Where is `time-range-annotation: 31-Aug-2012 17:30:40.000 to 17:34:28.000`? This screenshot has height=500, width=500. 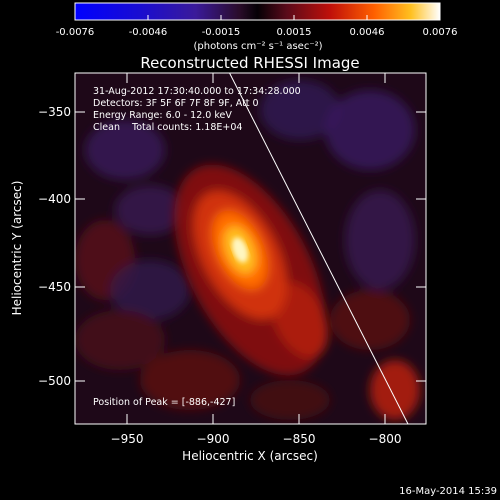
time-range-annotation: 31-Aug-2012 17:30:40.000 to 17:34:28.000 is located at coordinates (197, 91).